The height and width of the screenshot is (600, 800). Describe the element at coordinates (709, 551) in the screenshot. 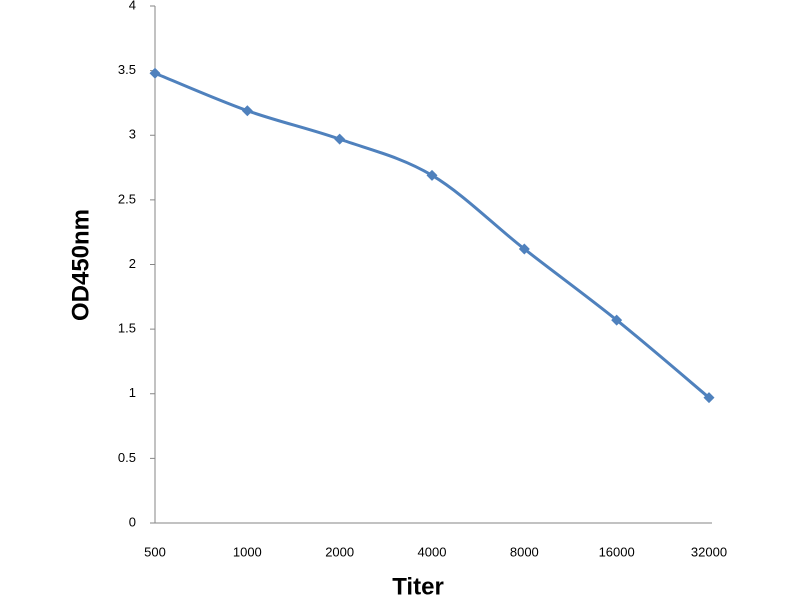

I see `x-tick-label: 32000` at that location.